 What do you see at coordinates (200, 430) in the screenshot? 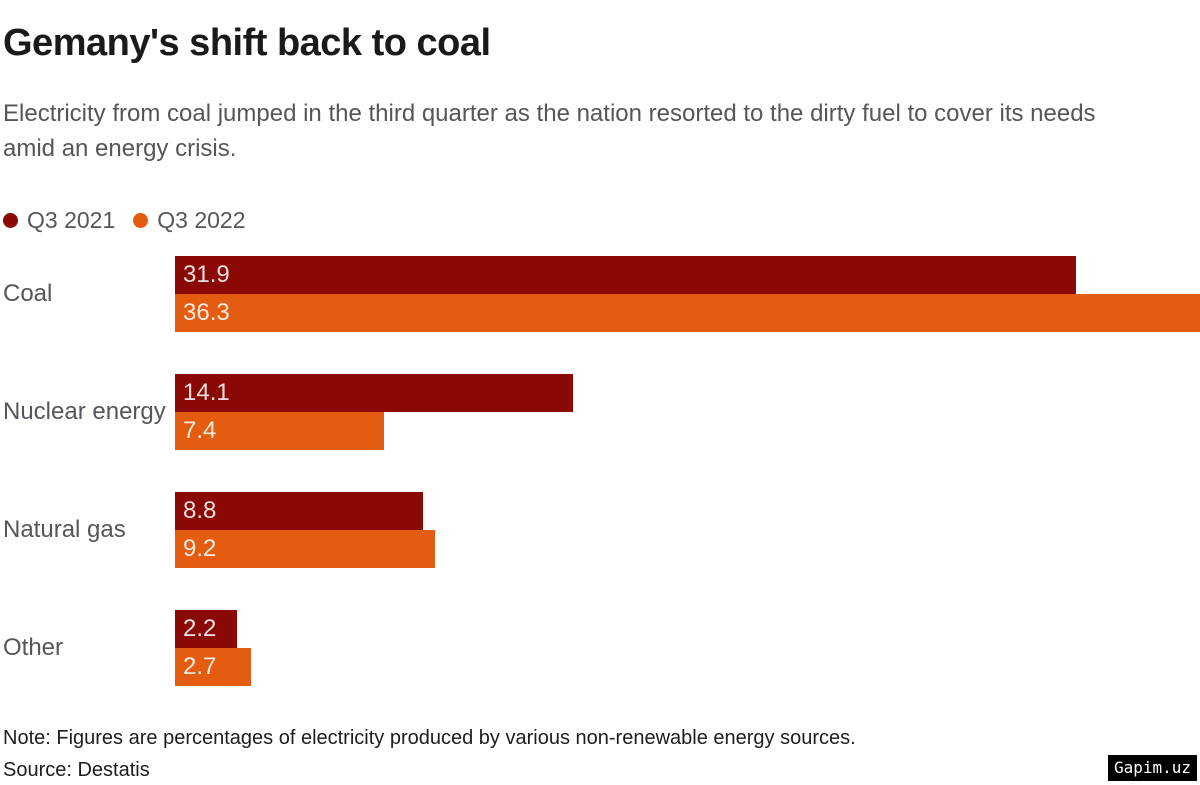
I see `bar-value-label: 7.4` at bounding box center [200, 430].